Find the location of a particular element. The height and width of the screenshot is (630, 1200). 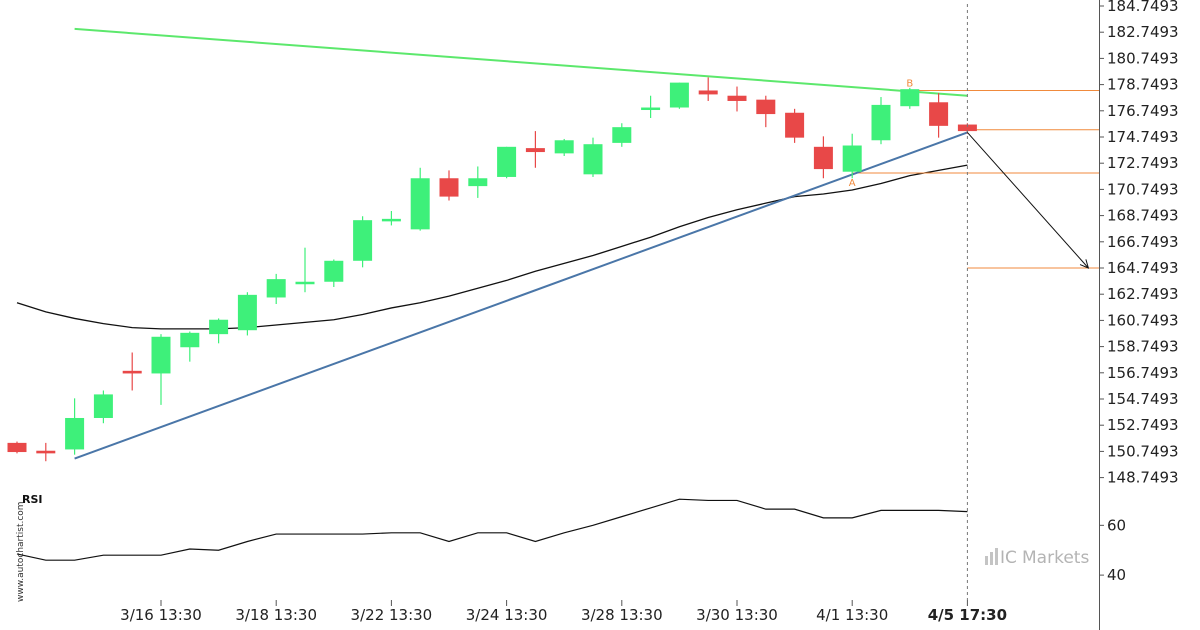

rsi-panel is located at coordinates (492, 529).